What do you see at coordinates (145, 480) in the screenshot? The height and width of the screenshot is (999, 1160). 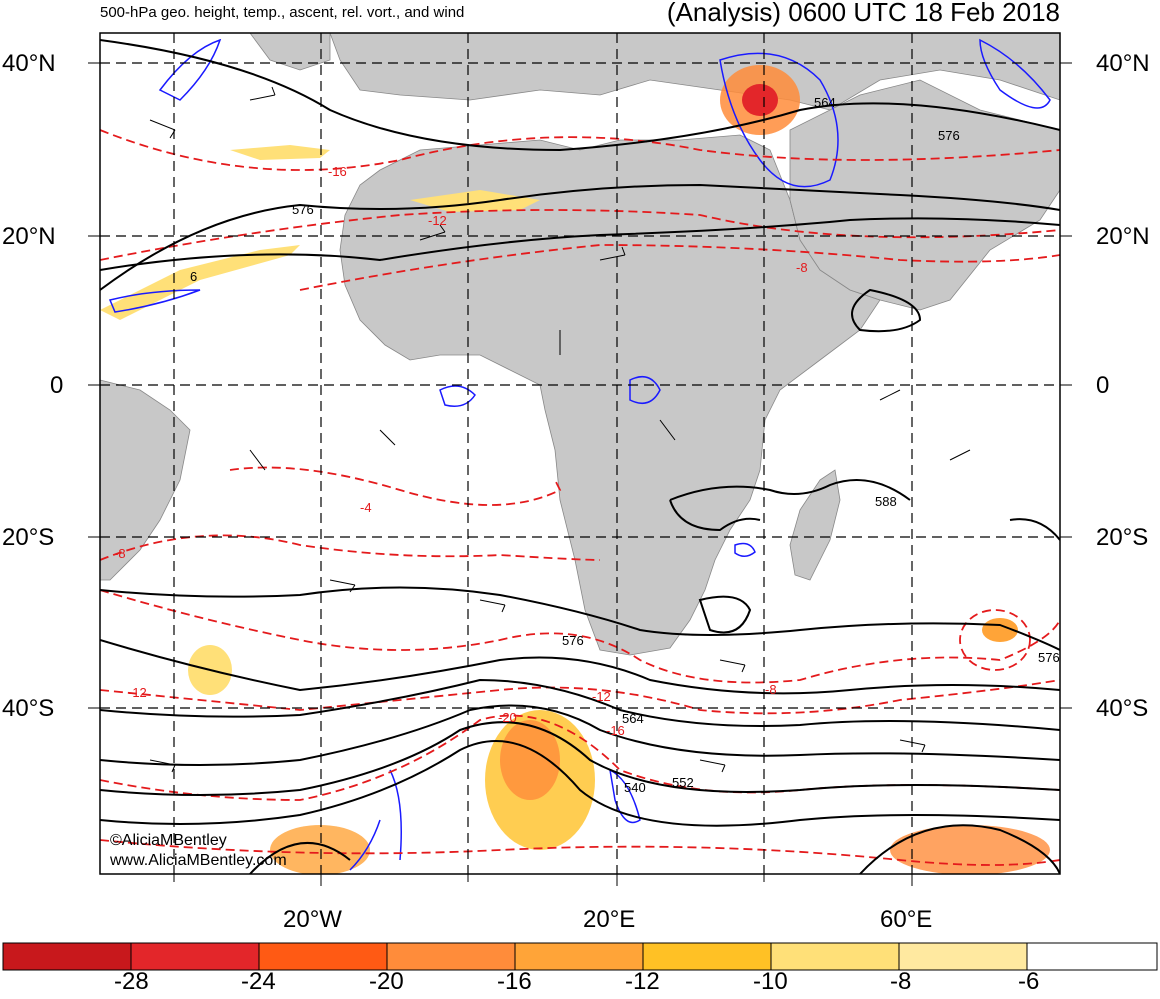 I see `south-america-land` at bounding box center [145, 480].